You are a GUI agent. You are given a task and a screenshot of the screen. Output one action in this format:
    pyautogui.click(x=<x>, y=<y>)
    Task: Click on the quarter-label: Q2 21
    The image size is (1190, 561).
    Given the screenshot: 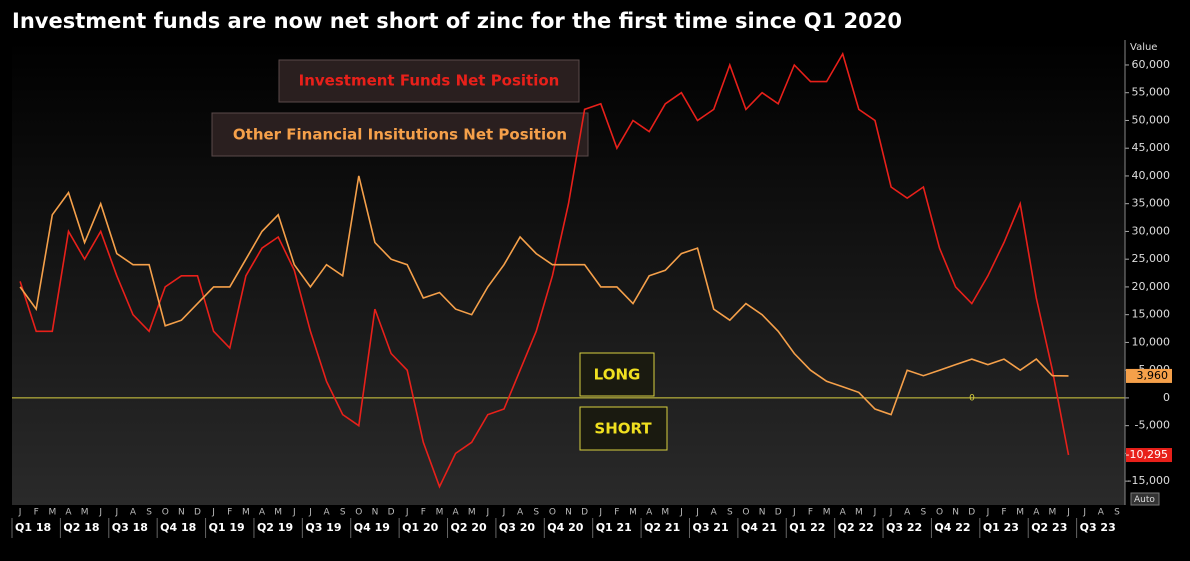 What is the action you would take?
    pyautogui.click(x=662, y=527)
    